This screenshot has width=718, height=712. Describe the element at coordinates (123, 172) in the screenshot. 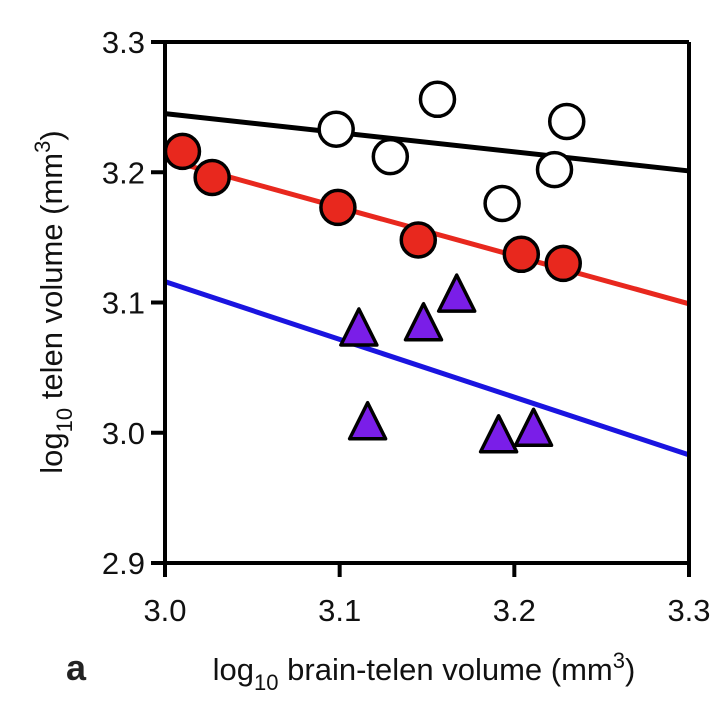

I see `y-tick-label: 3.2` at that location.